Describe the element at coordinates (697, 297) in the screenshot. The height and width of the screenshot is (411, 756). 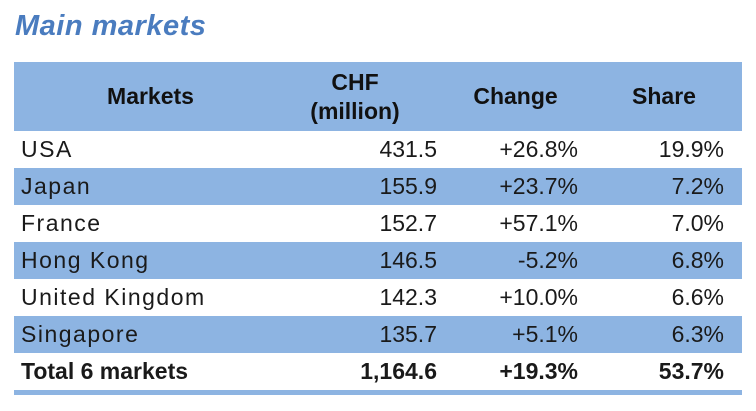
I see `cell-share: 6.6%` at that location.